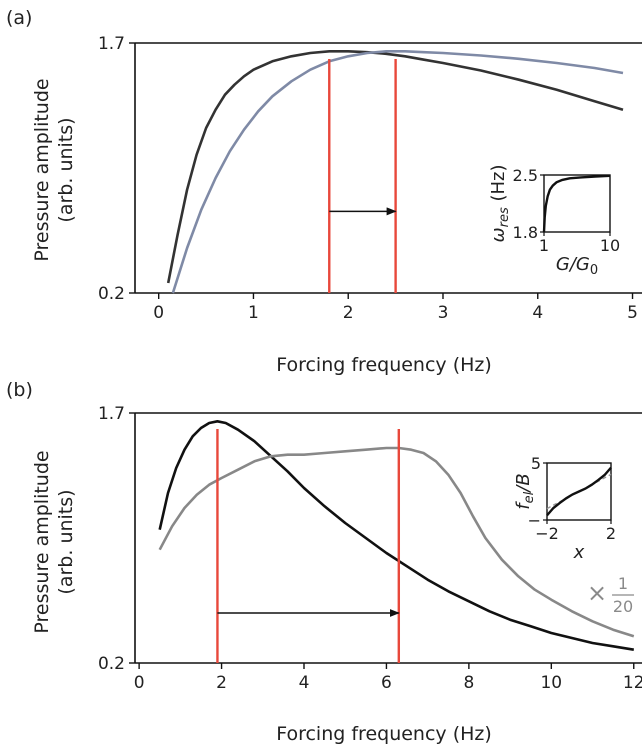 The height and width of the screenshot is (750, 642). I want to click on inset-x-tick-label: 10, so click(610, 245).